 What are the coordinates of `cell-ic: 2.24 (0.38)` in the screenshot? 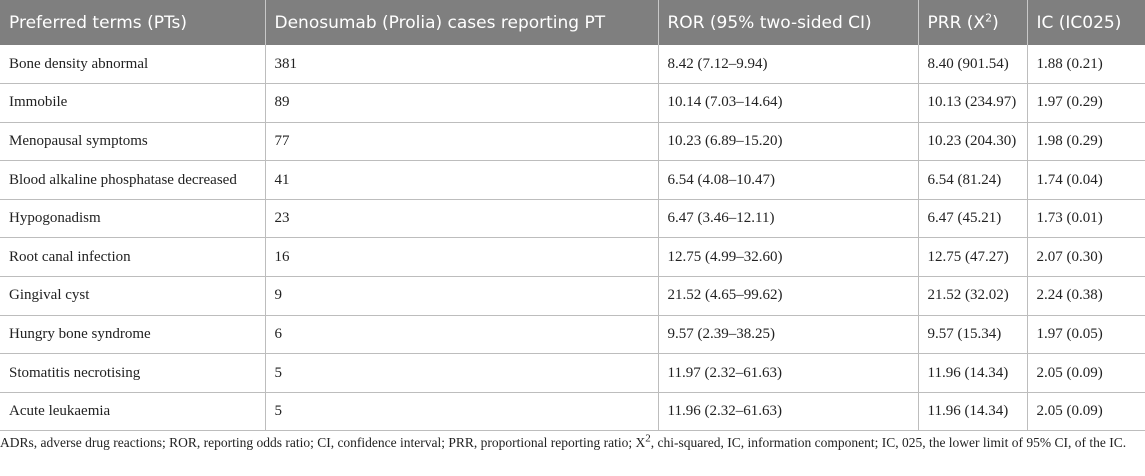 It's located at (1086, 296).